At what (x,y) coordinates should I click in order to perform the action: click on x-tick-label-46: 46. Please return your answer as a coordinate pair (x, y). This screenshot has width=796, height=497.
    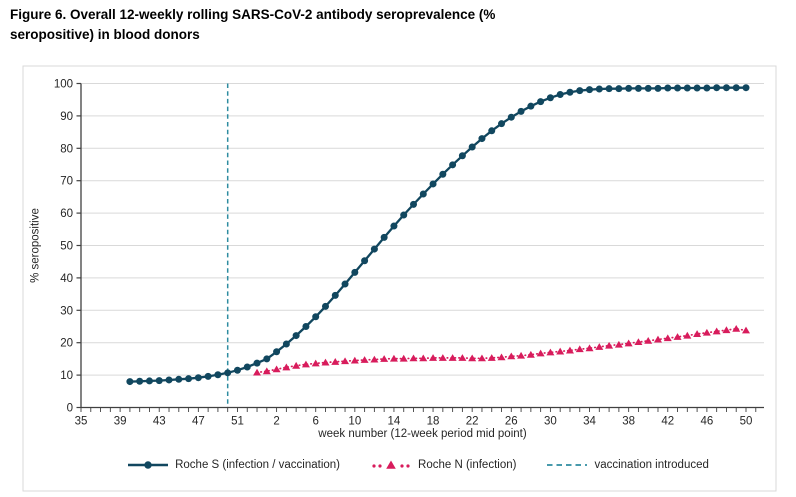
    Looking at the image, I should click on (706, 422).